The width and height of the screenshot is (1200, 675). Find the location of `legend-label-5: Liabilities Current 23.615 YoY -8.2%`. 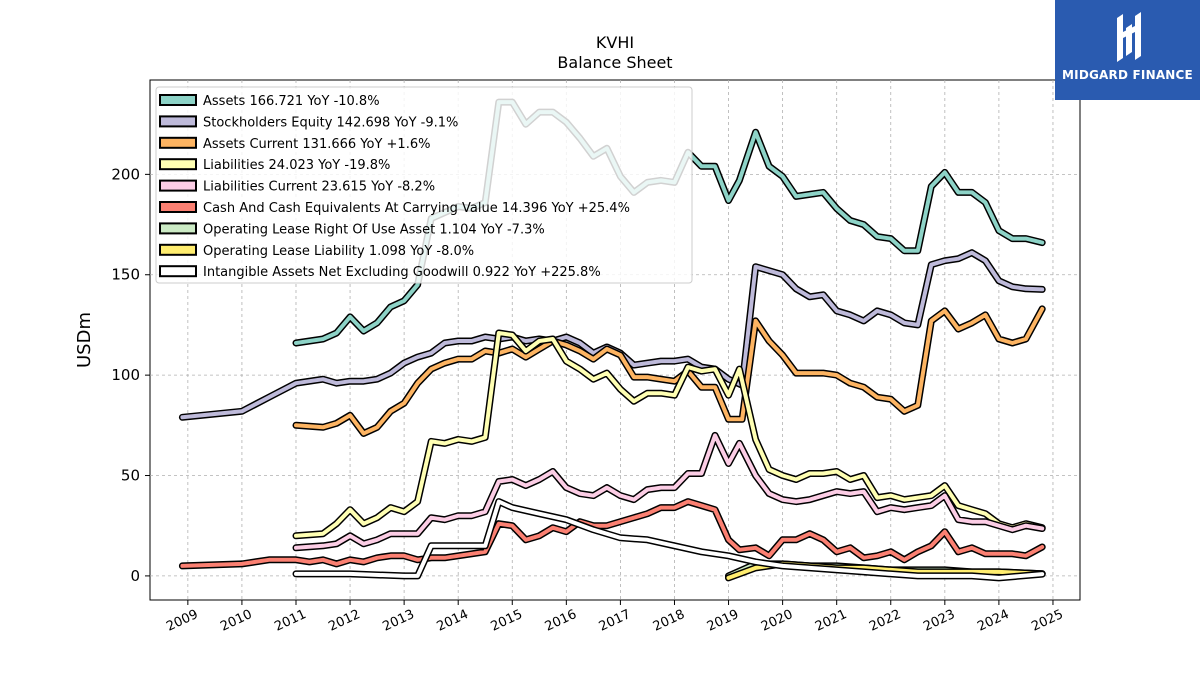

legend-label-5: Liabilities Current 23.615 YoY -8.2% is located at coordinates (319, 187).